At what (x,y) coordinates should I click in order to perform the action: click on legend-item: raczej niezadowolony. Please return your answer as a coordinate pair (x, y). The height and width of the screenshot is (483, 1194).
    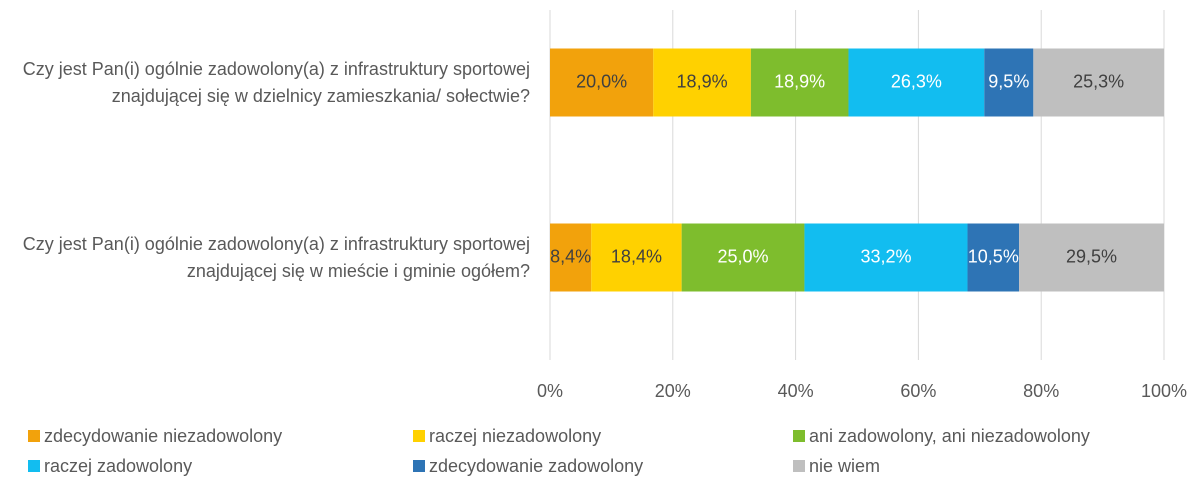
    Looking at the image, I should click on (507, 436).